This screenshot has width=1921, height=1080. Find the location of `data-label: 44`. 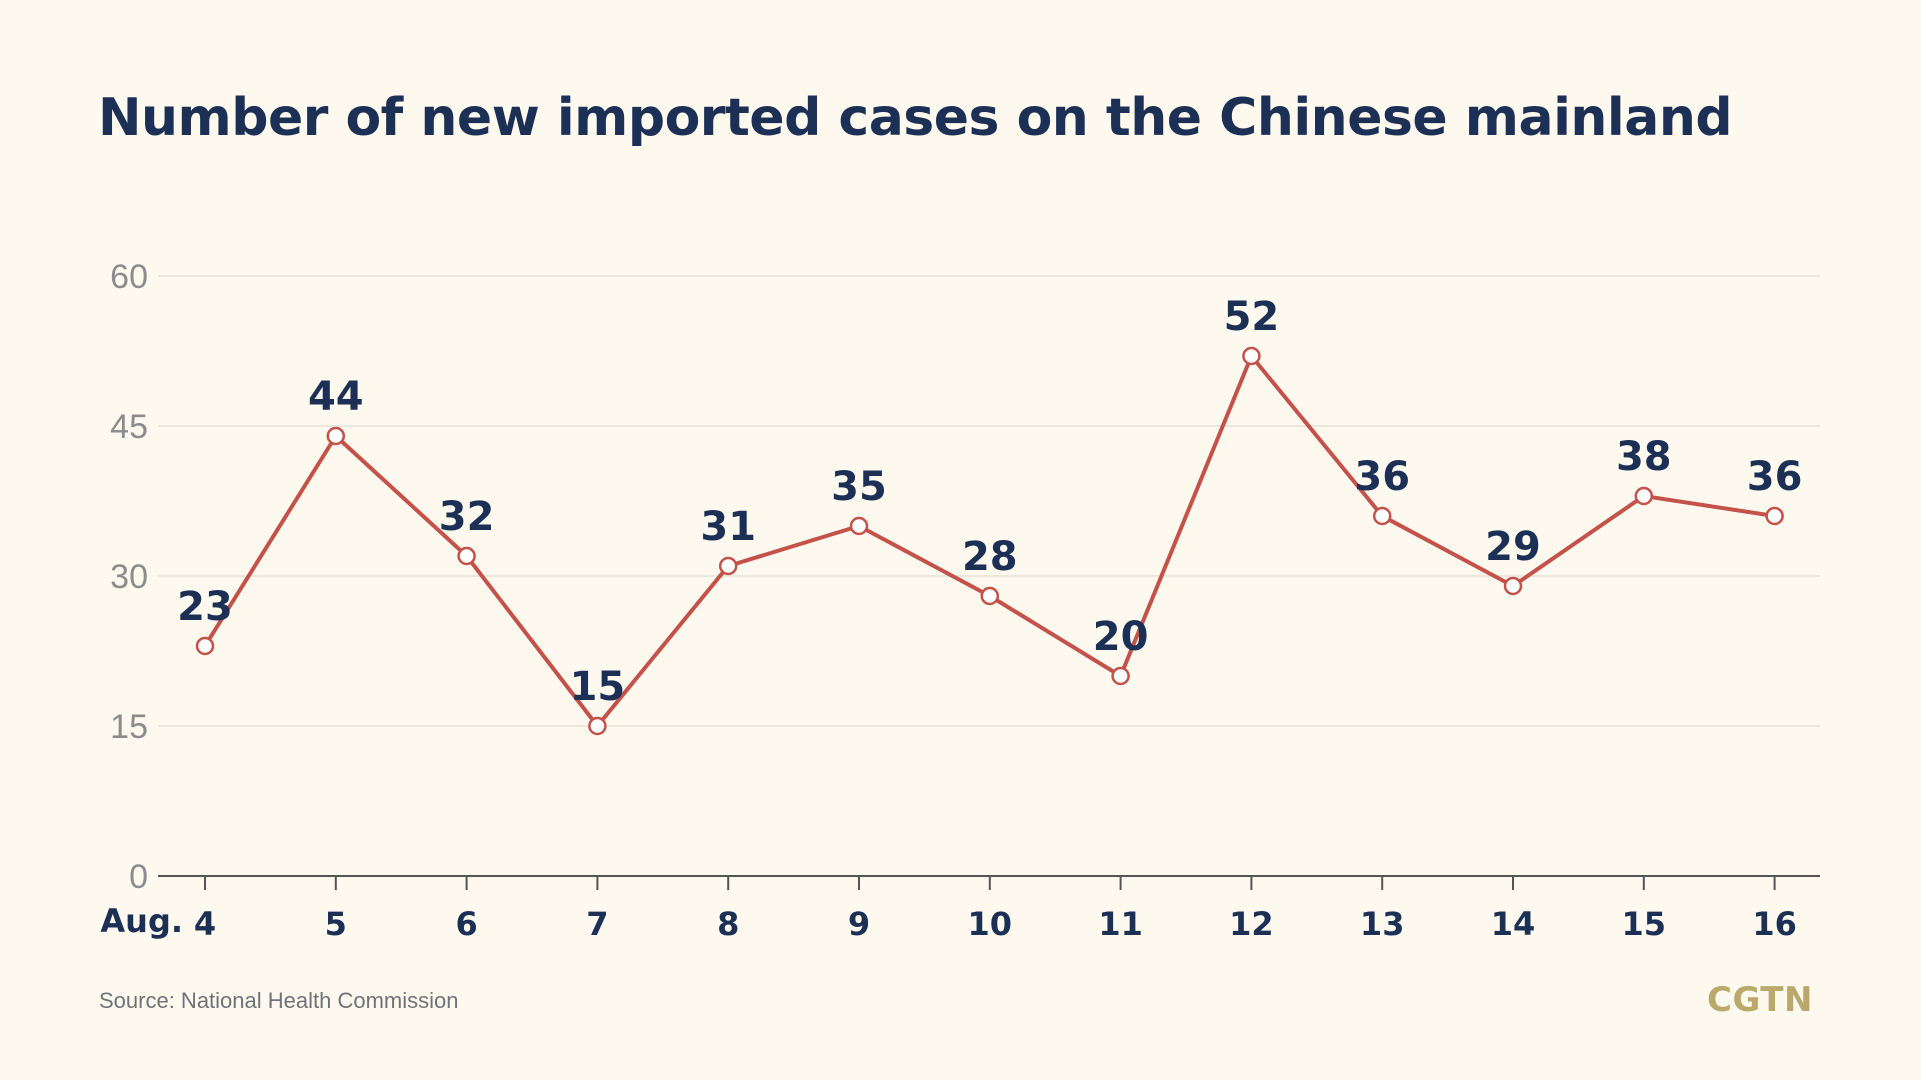

data-label: 44 is located at coordinates (336, 397).